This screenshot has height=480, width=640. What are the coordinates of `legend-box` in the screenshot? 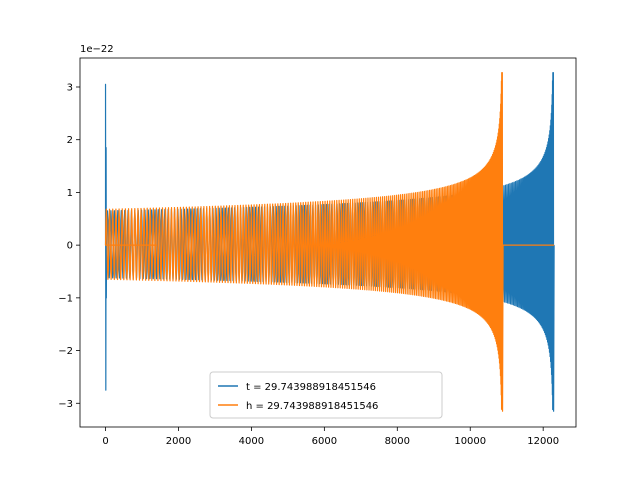 It's located at (326, 395).